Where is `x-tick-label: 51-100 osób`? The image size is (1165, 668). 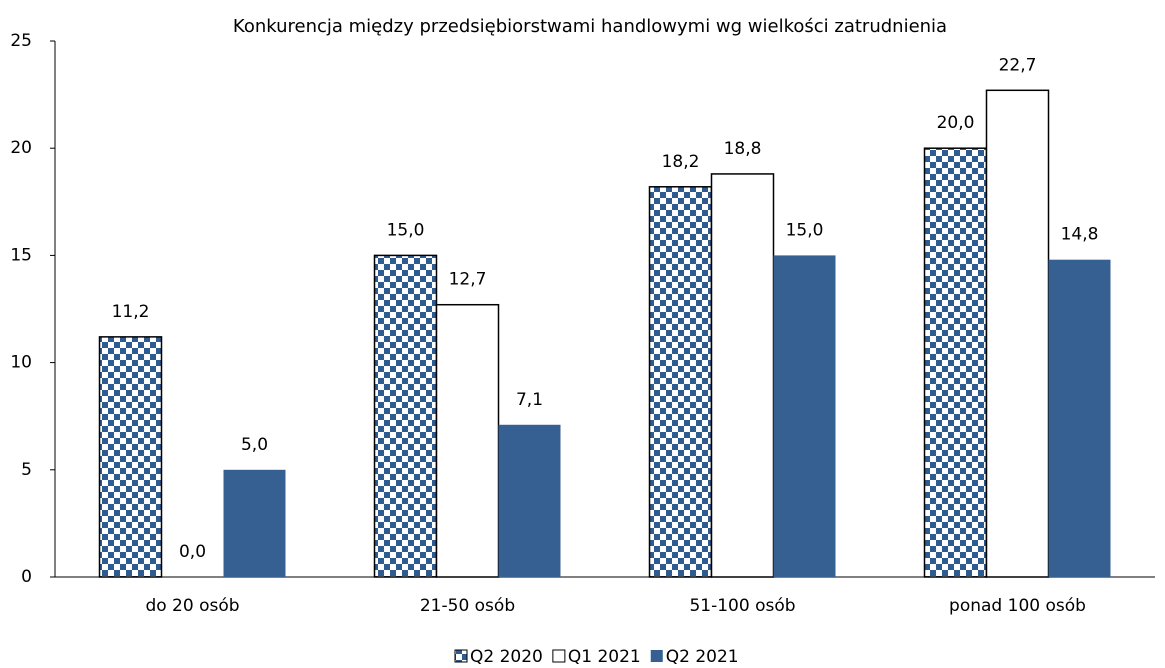 x-tick-label: 51-100 osób is located at coordinates (742, 606).